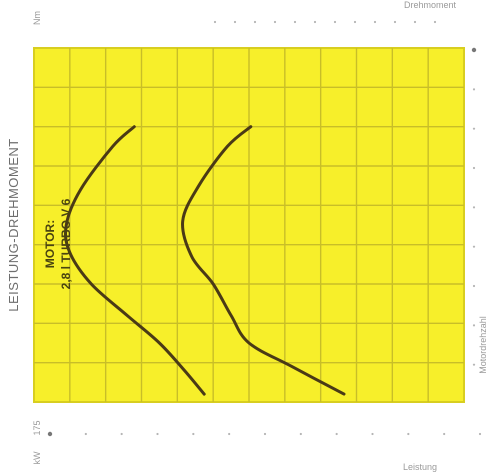  Describe the element at coordinates (66, 243) in the screenshot. I see `motor-spec-label: 2,8 l TURBO V 6` at that location.